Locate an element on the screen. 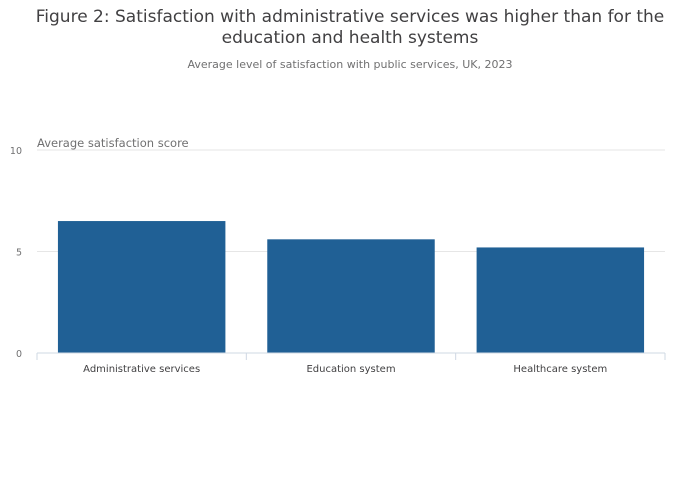 The height and width of the screenshot is (502, 700). y-axis-label: Average satisfaction score is located at coordinates (113, 143).